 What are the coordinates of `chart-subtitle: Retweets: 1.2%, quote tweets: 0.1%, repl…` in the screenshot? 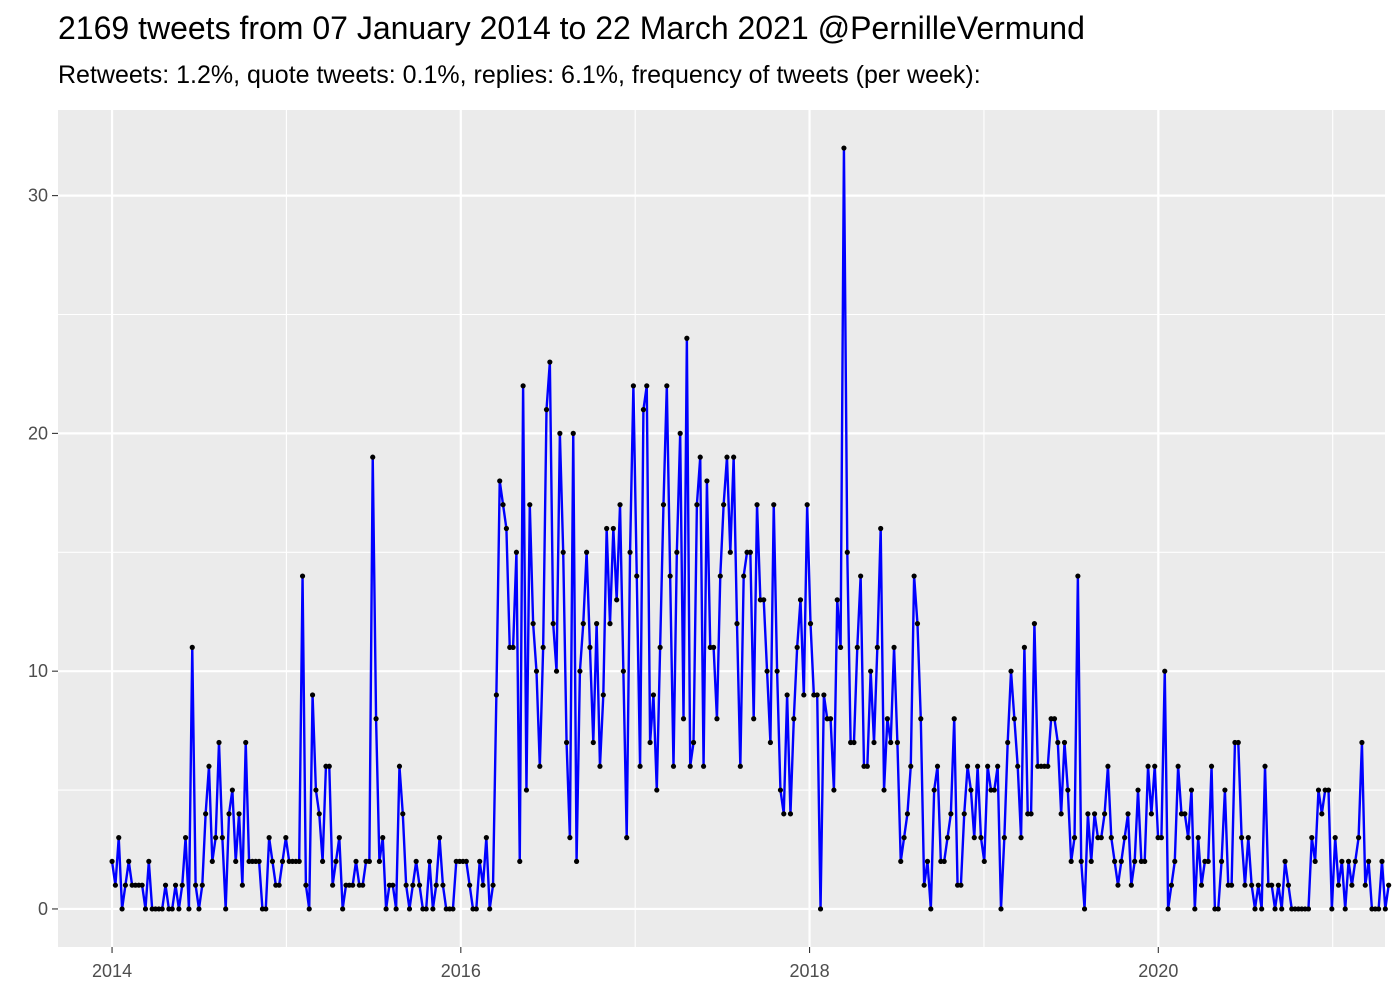 It's located at (519, 75).